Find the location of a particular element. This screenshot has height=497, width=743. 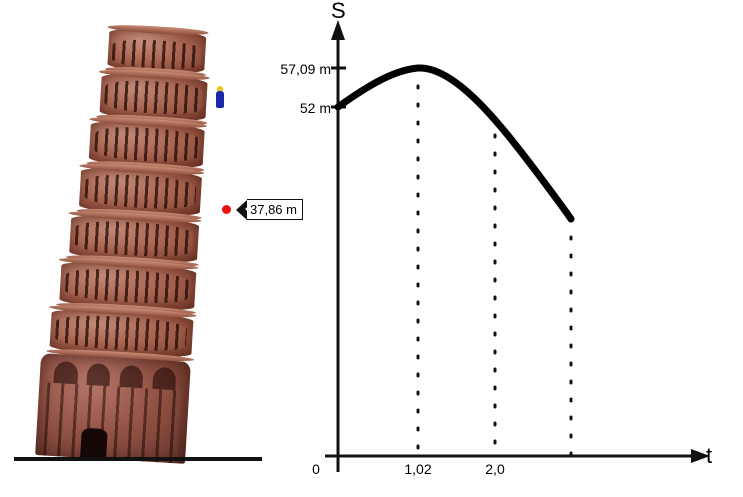

measurement-callout: 37,86 m is located at coordinates (269, 209).